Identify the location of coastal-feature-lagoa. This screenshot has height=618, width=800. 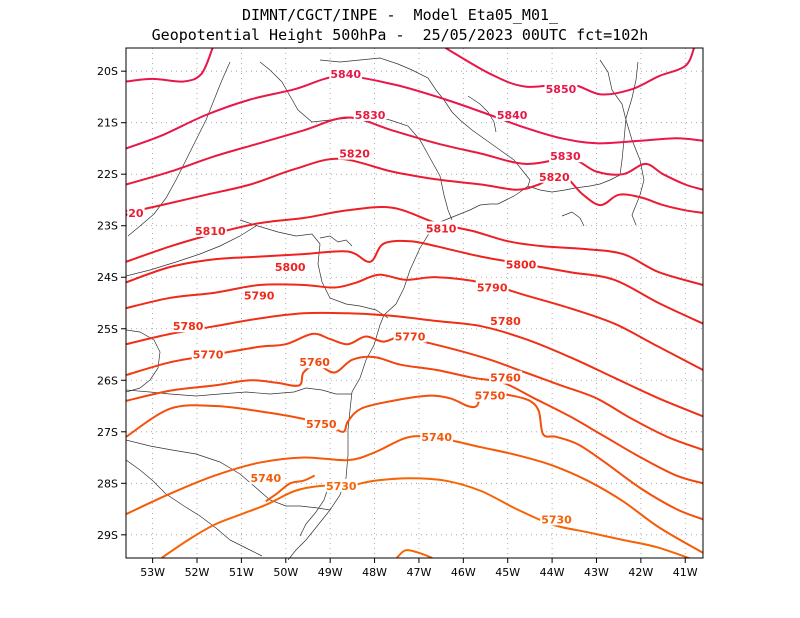
(314, 512).